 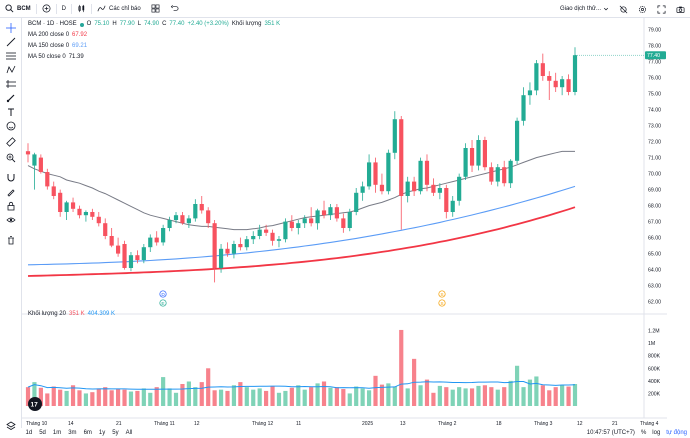 I want to click on time-tick-label: Tháng 4, so click(x=649, y=424).